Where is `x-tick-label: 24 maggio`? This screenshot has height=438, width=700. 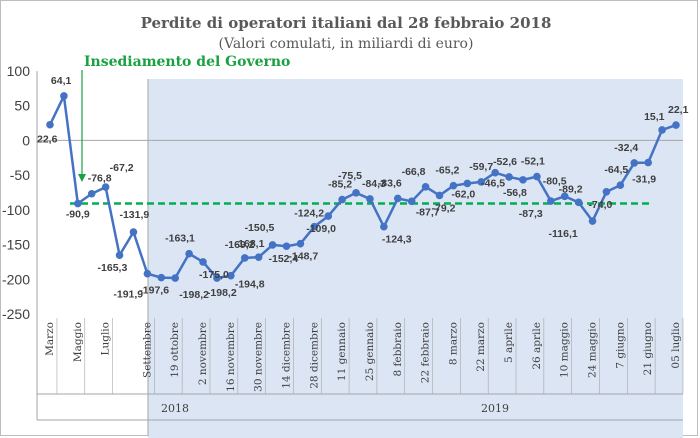
x-tick-label: 24 maggio is located at coordinates (593, 350).